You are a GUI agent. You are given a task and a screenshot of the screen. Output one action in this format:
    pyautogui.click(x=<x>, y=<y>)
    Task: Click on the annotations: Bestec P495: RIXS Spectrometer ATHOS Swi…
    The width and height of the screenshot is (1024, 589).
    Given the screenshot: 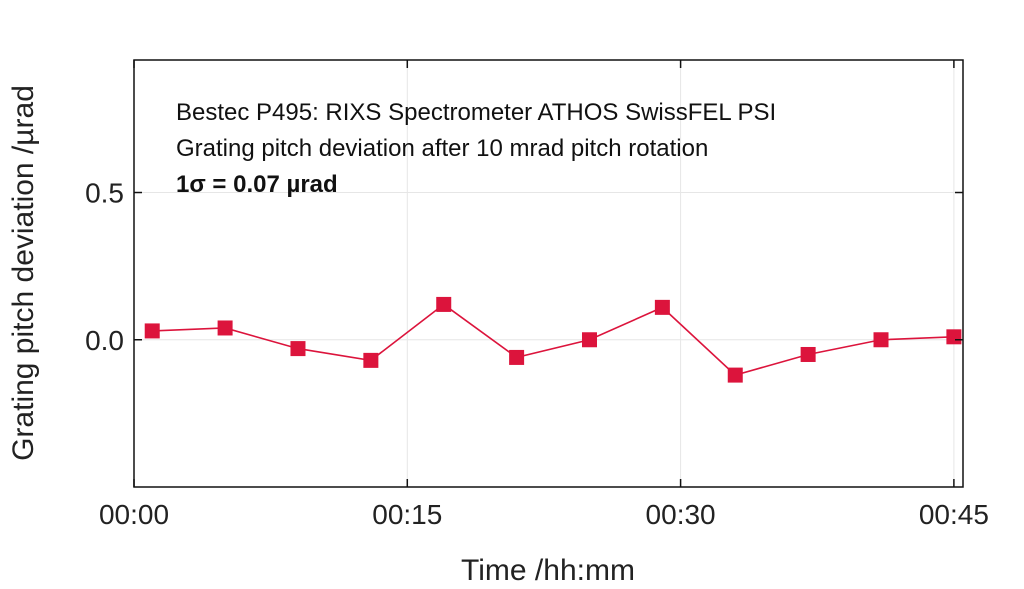 What is the action you would take?
    pyautogui.click(x=476, y=148)
    